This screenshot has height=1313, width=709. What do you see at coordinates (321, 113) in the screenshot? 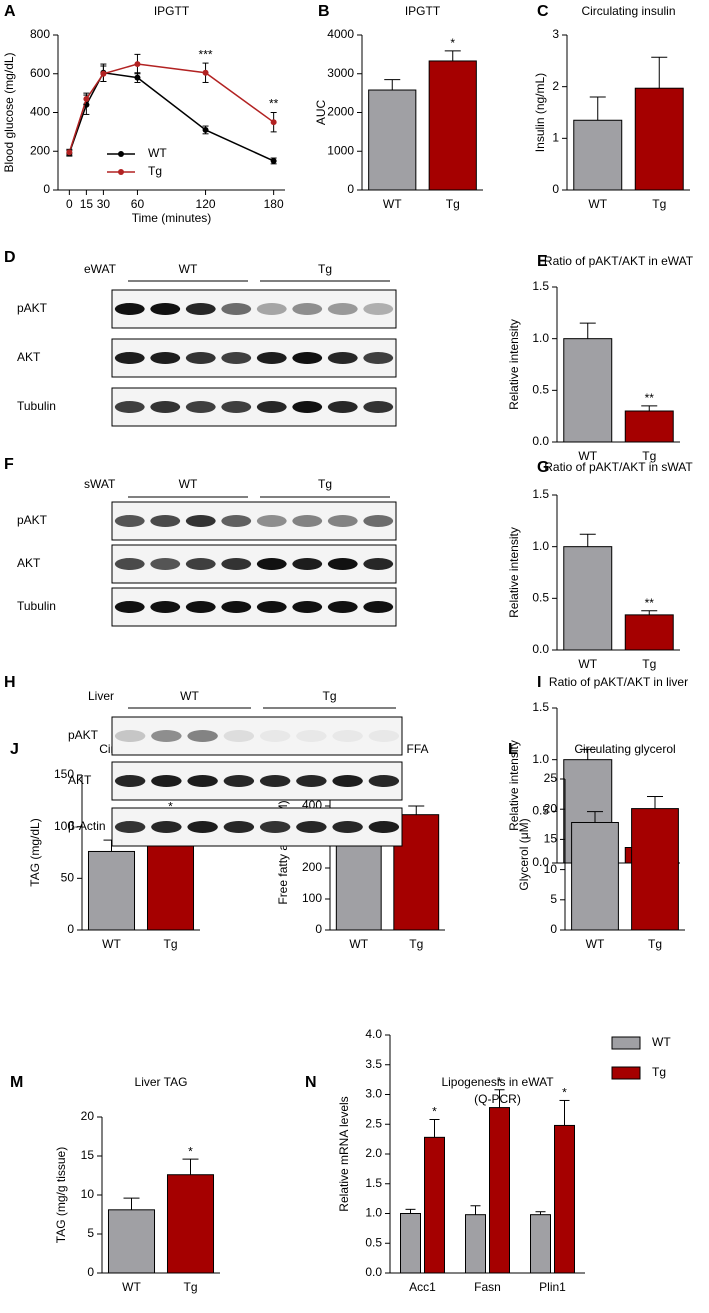
I see `y-axis-label: AUC` at bounding box center [321, 113].